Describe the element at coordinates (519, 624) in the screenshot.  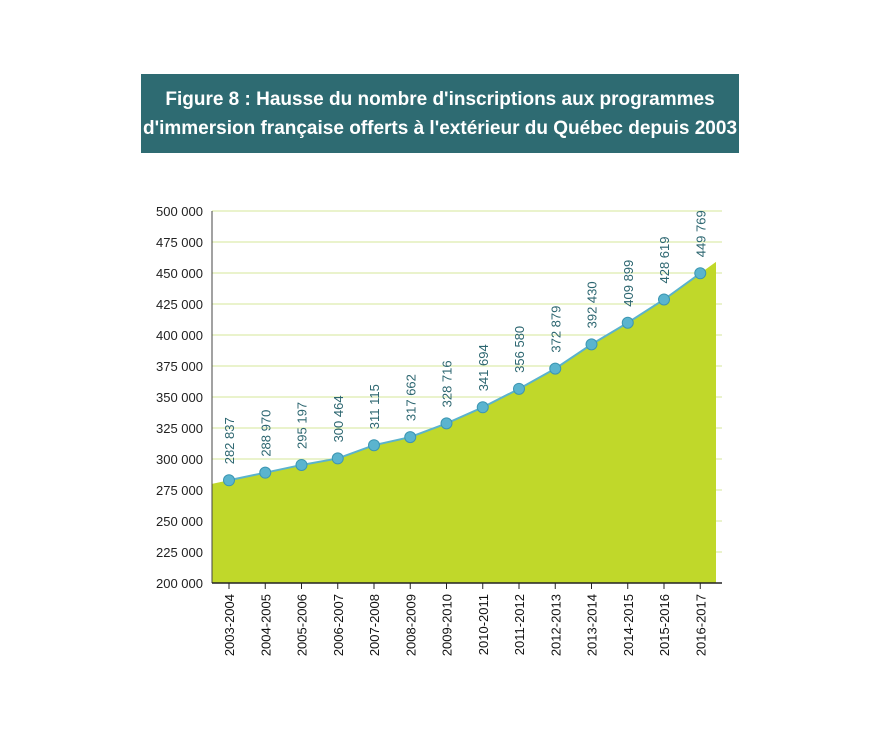
I see `x-tick-label: 2011-2012` at that location.